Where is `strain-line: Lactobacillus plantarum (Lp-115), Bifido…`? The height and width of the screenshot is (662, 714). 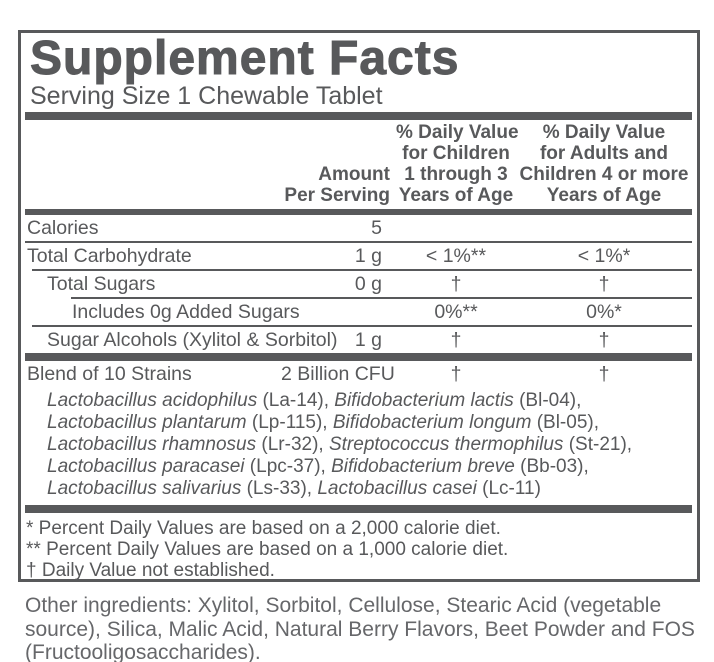 strain-line: Lactobacillus plantarum (Lp-115), Bifido… is located at coordinates (323, 422).